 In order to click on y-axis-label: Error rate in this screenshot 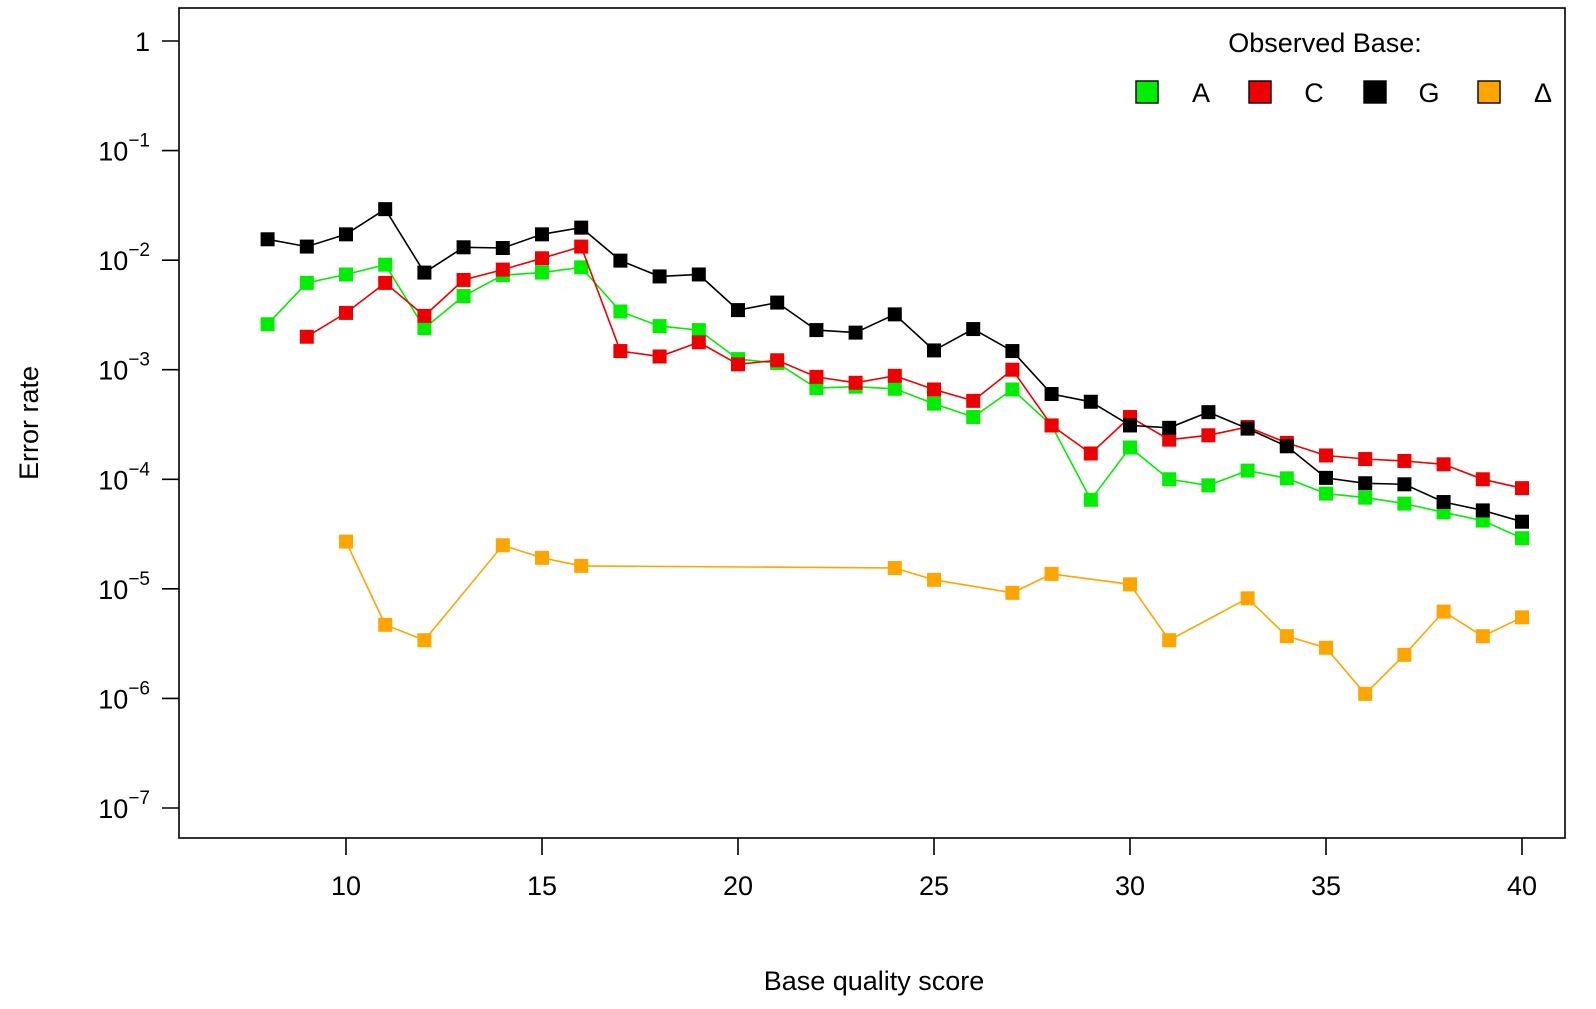, I will do `click(29, 423)`.